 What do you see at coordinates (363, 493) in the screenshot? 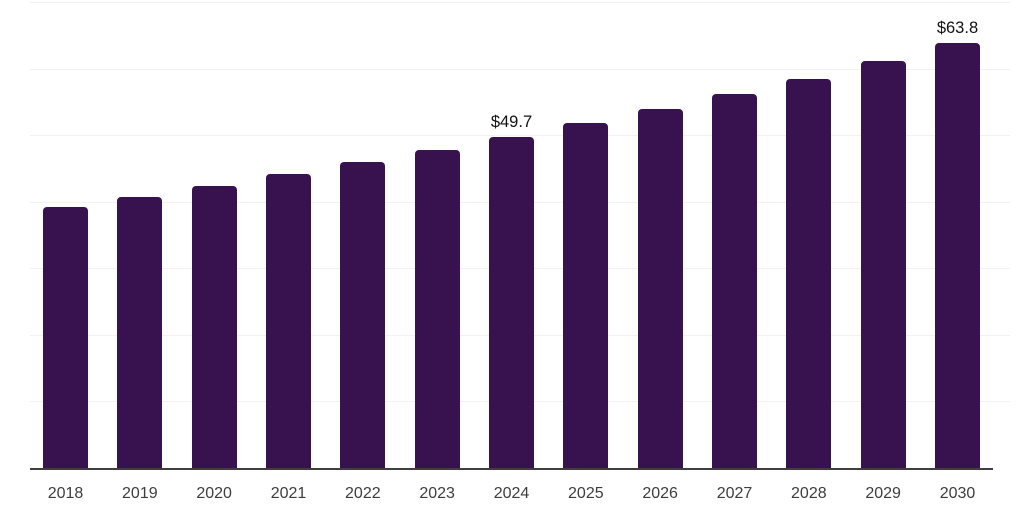
I see `x-tick-label-2022: 2022` at bounding box center [363, 493].